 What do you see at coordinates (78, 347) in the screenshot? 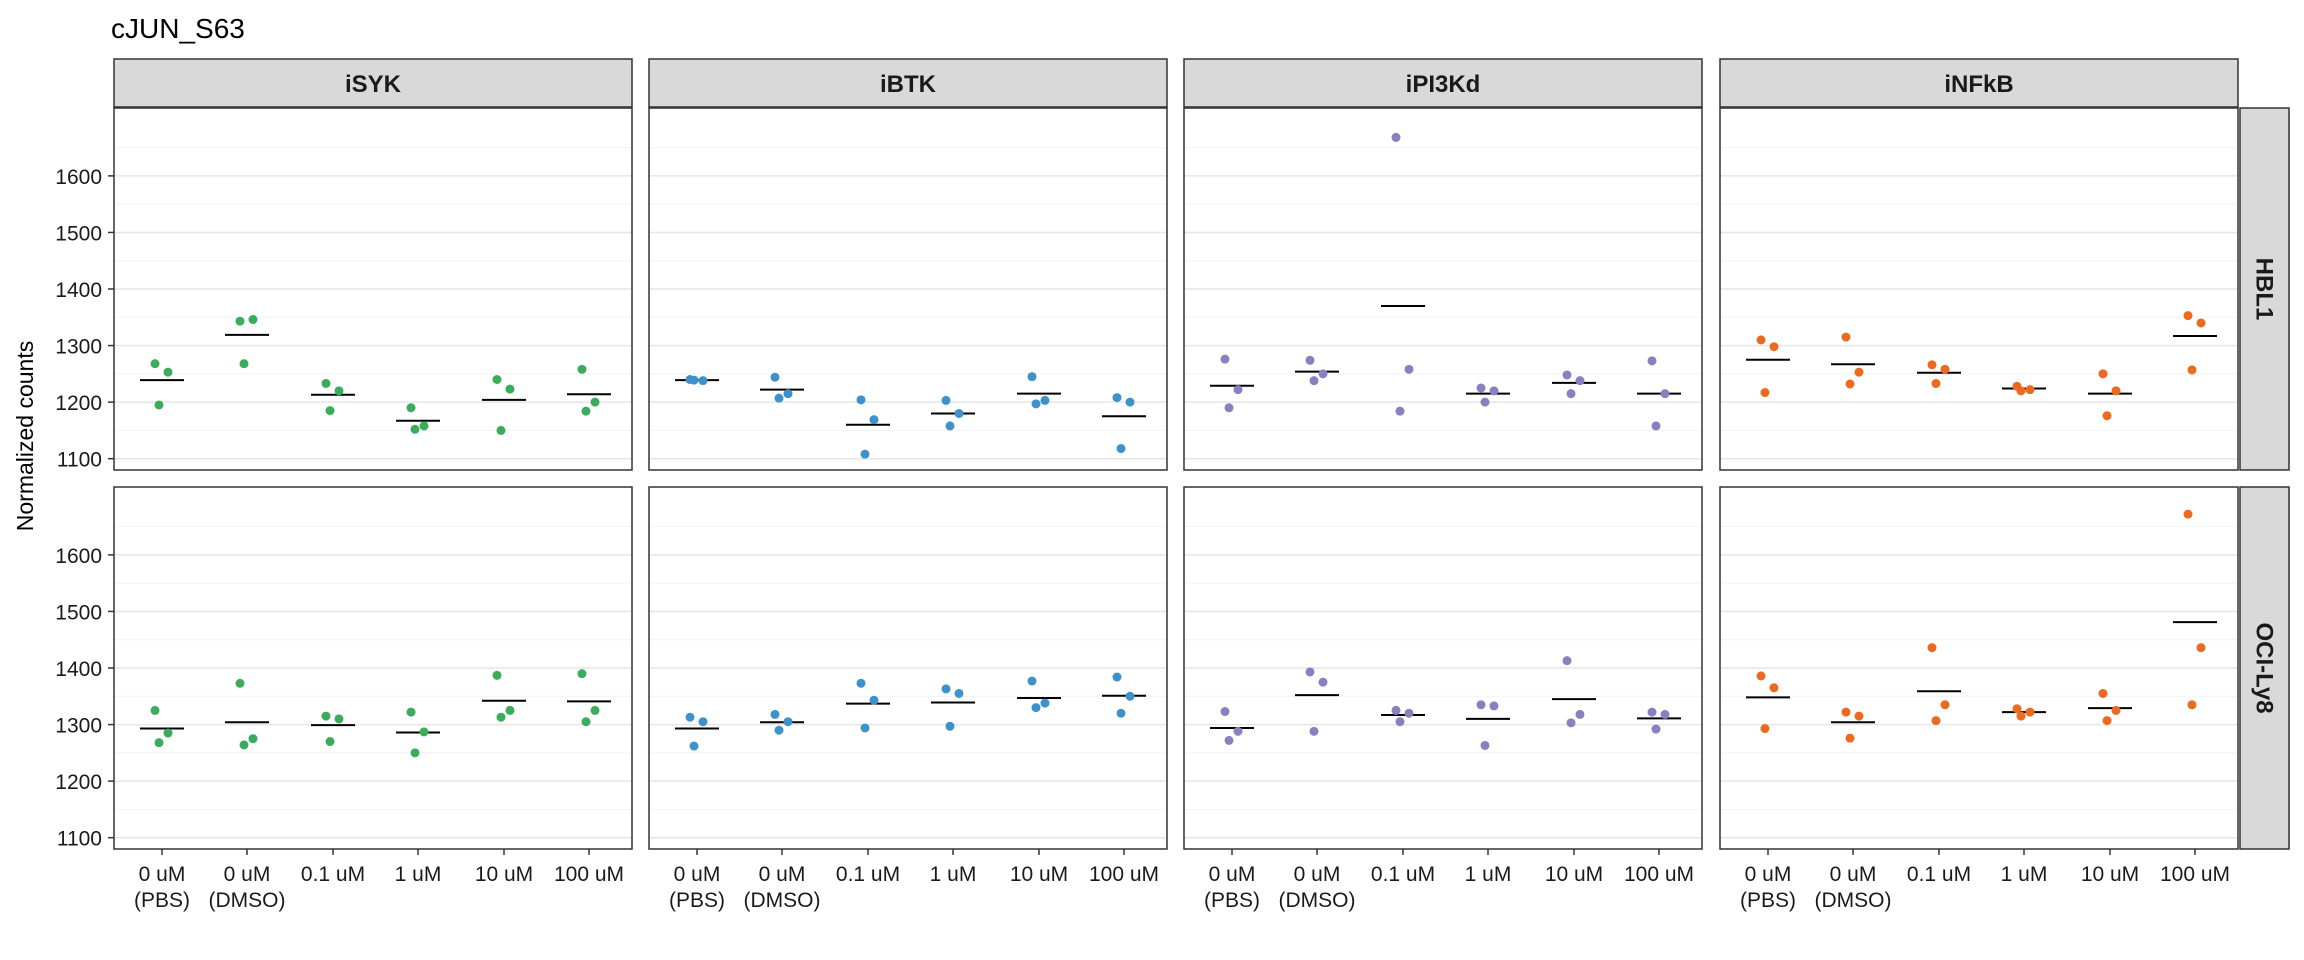
I see `y-tick-label: 1300` at bounding box center [78, 347].